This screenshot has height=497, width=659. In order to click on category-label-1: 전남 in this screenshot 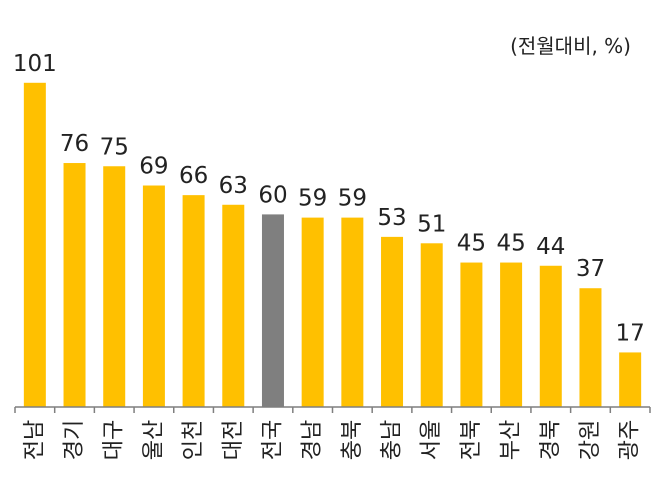, I will do `click(34, 440)`.